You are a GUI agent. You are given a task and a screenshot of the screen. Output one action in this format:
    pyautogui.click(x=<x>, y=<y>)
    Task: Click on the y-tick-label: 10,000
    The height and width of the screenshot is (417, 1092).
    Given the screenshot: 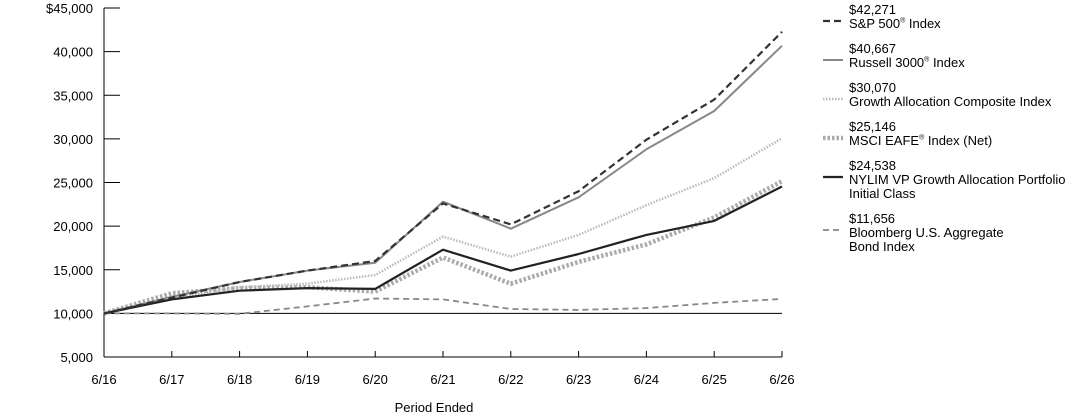 What is the action you would take?
    pyautogui.click(x=73, y=313)
    